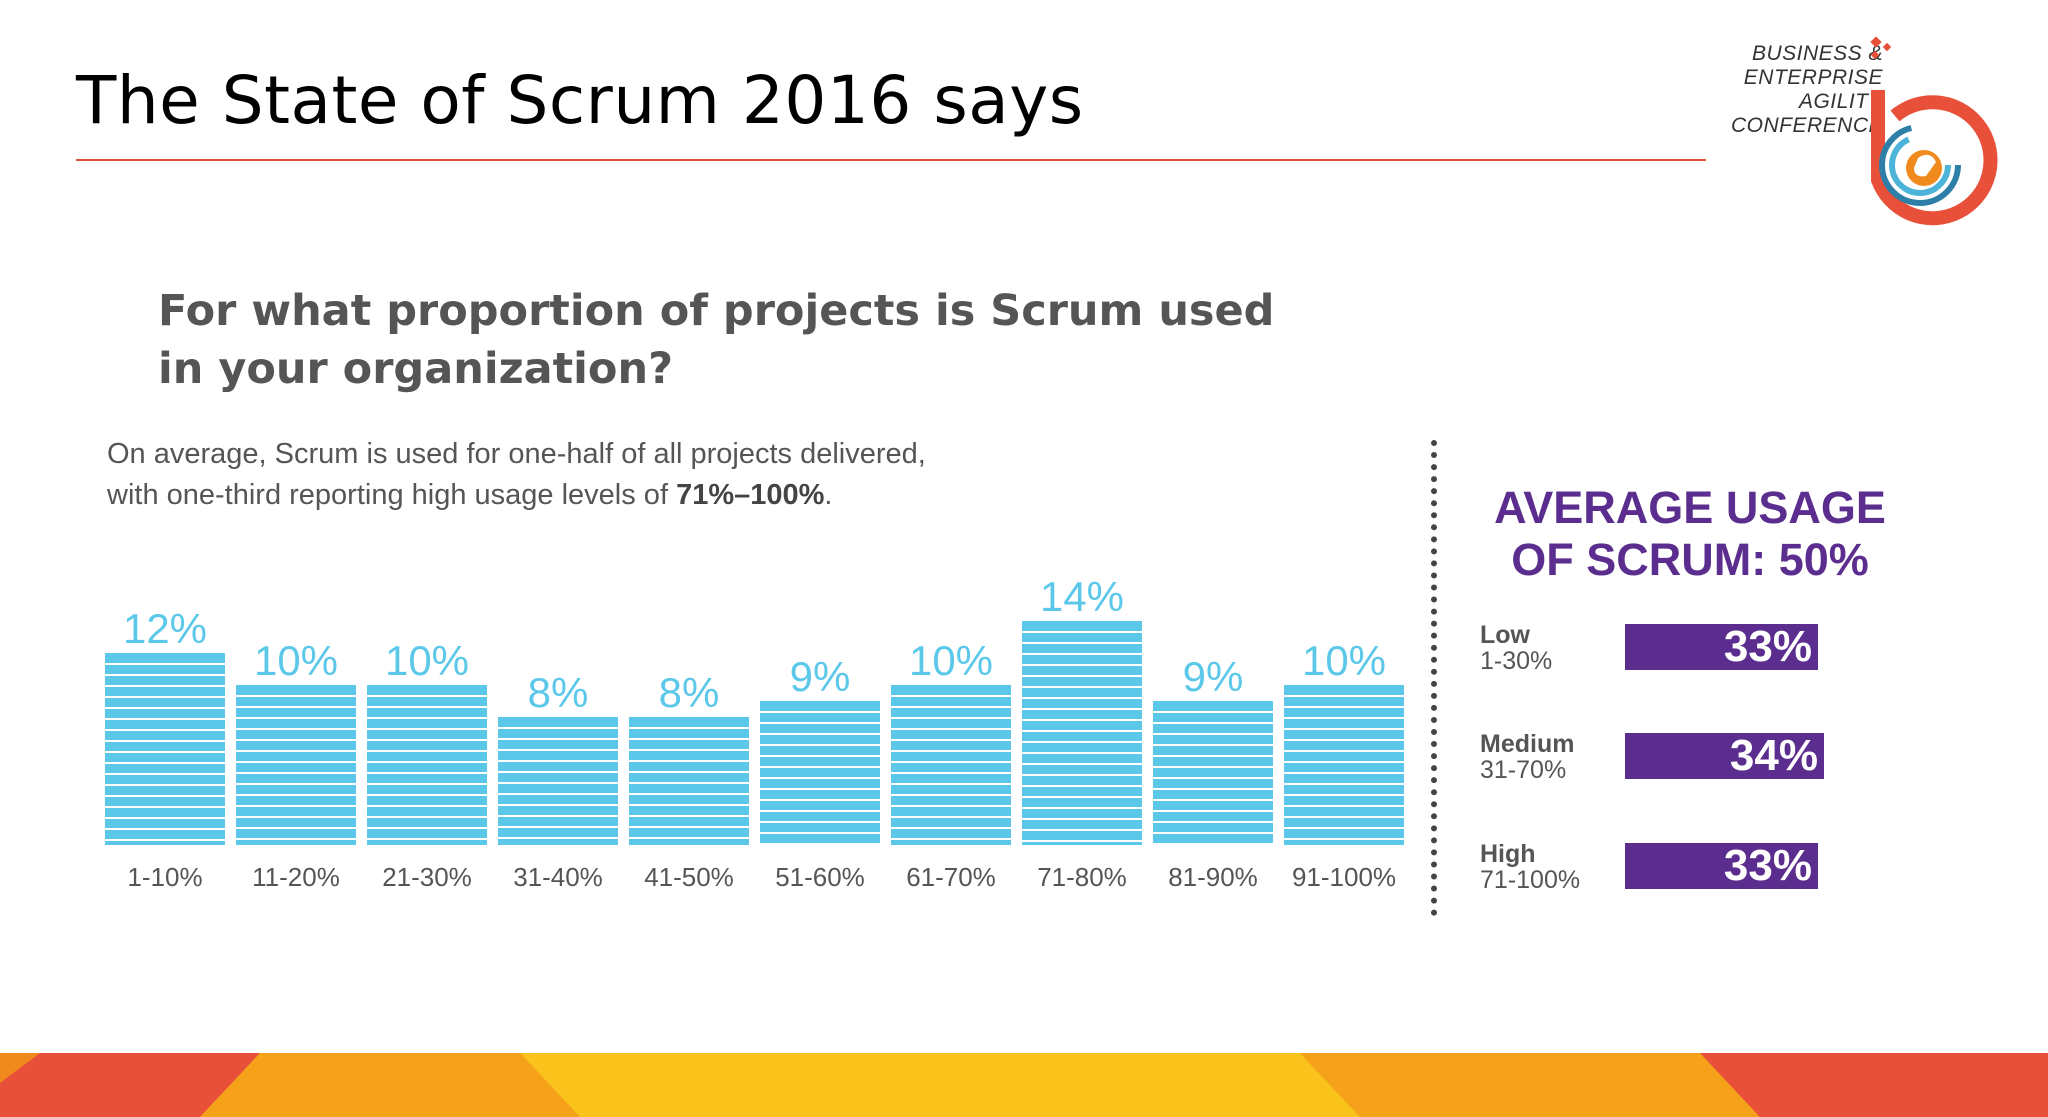  I want to click on bar-category-label: 1-10%, so click(164, 877).